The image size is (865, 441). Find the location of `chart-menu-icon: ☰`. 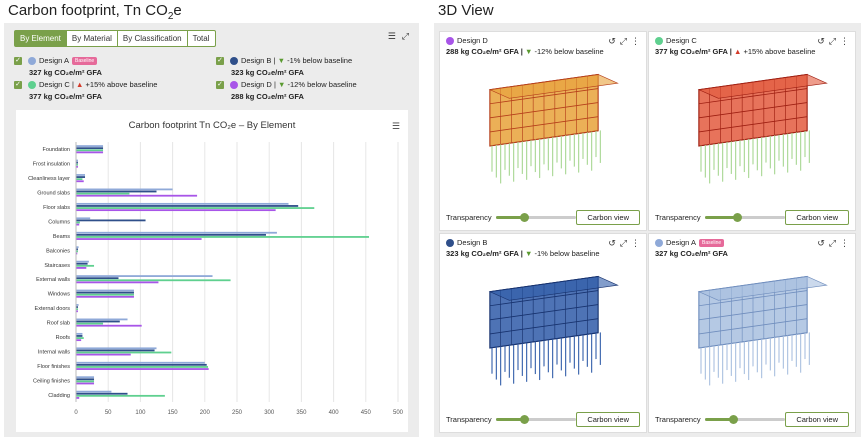

chart-menu-icon: ☰ is located at coordinates (395, 126).